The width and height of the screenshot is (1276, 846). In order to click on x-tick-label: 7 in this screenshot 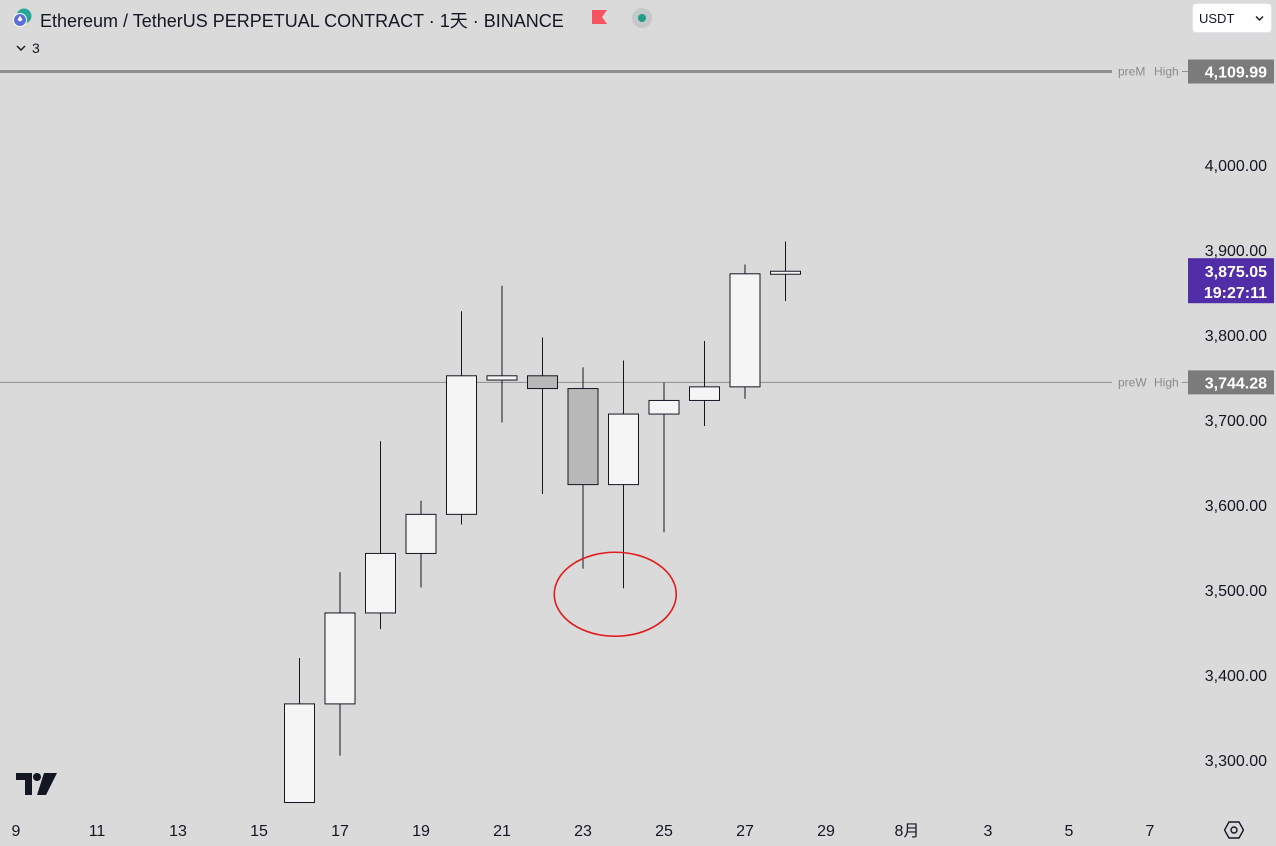, I will do `click(1150, 831)`.